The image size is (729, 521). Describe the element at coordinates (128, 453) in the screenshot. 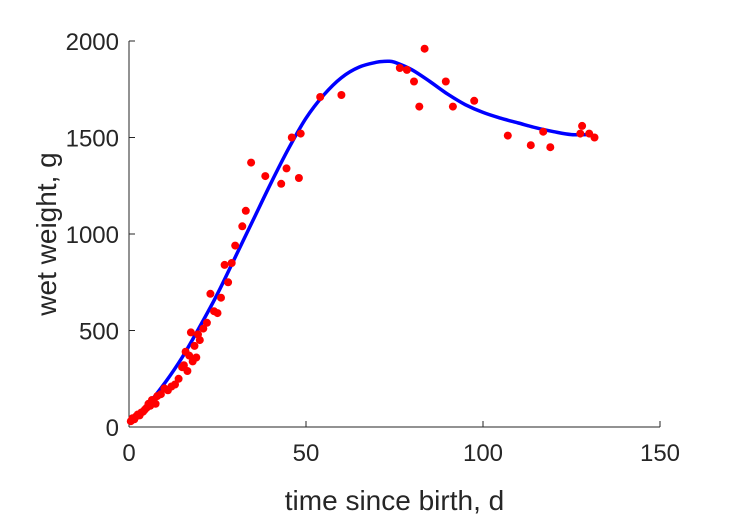

I see `x-tick-label: 0` at that location.